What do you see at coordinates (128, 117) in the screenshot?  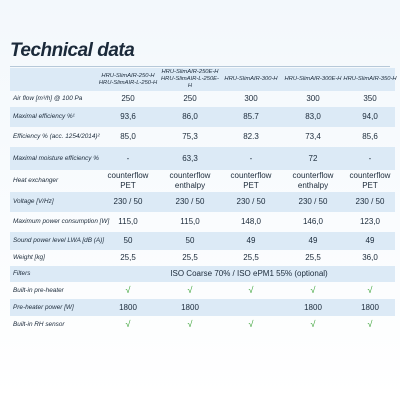 I see `table-cell: 93,6` at bounding box center [128, 117].